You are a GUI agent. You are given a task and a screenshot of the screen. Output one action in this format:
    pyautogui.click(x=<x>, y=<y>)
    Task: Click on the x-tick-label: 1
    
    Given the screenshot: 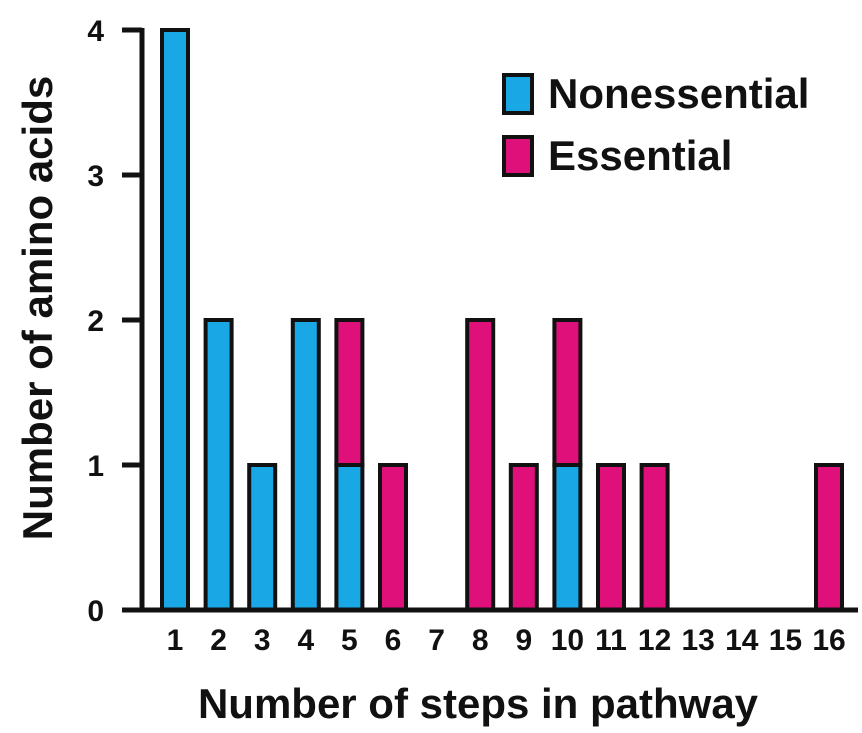 What is the action you would take?
    pyautogui.click(x=175, y=640)
    